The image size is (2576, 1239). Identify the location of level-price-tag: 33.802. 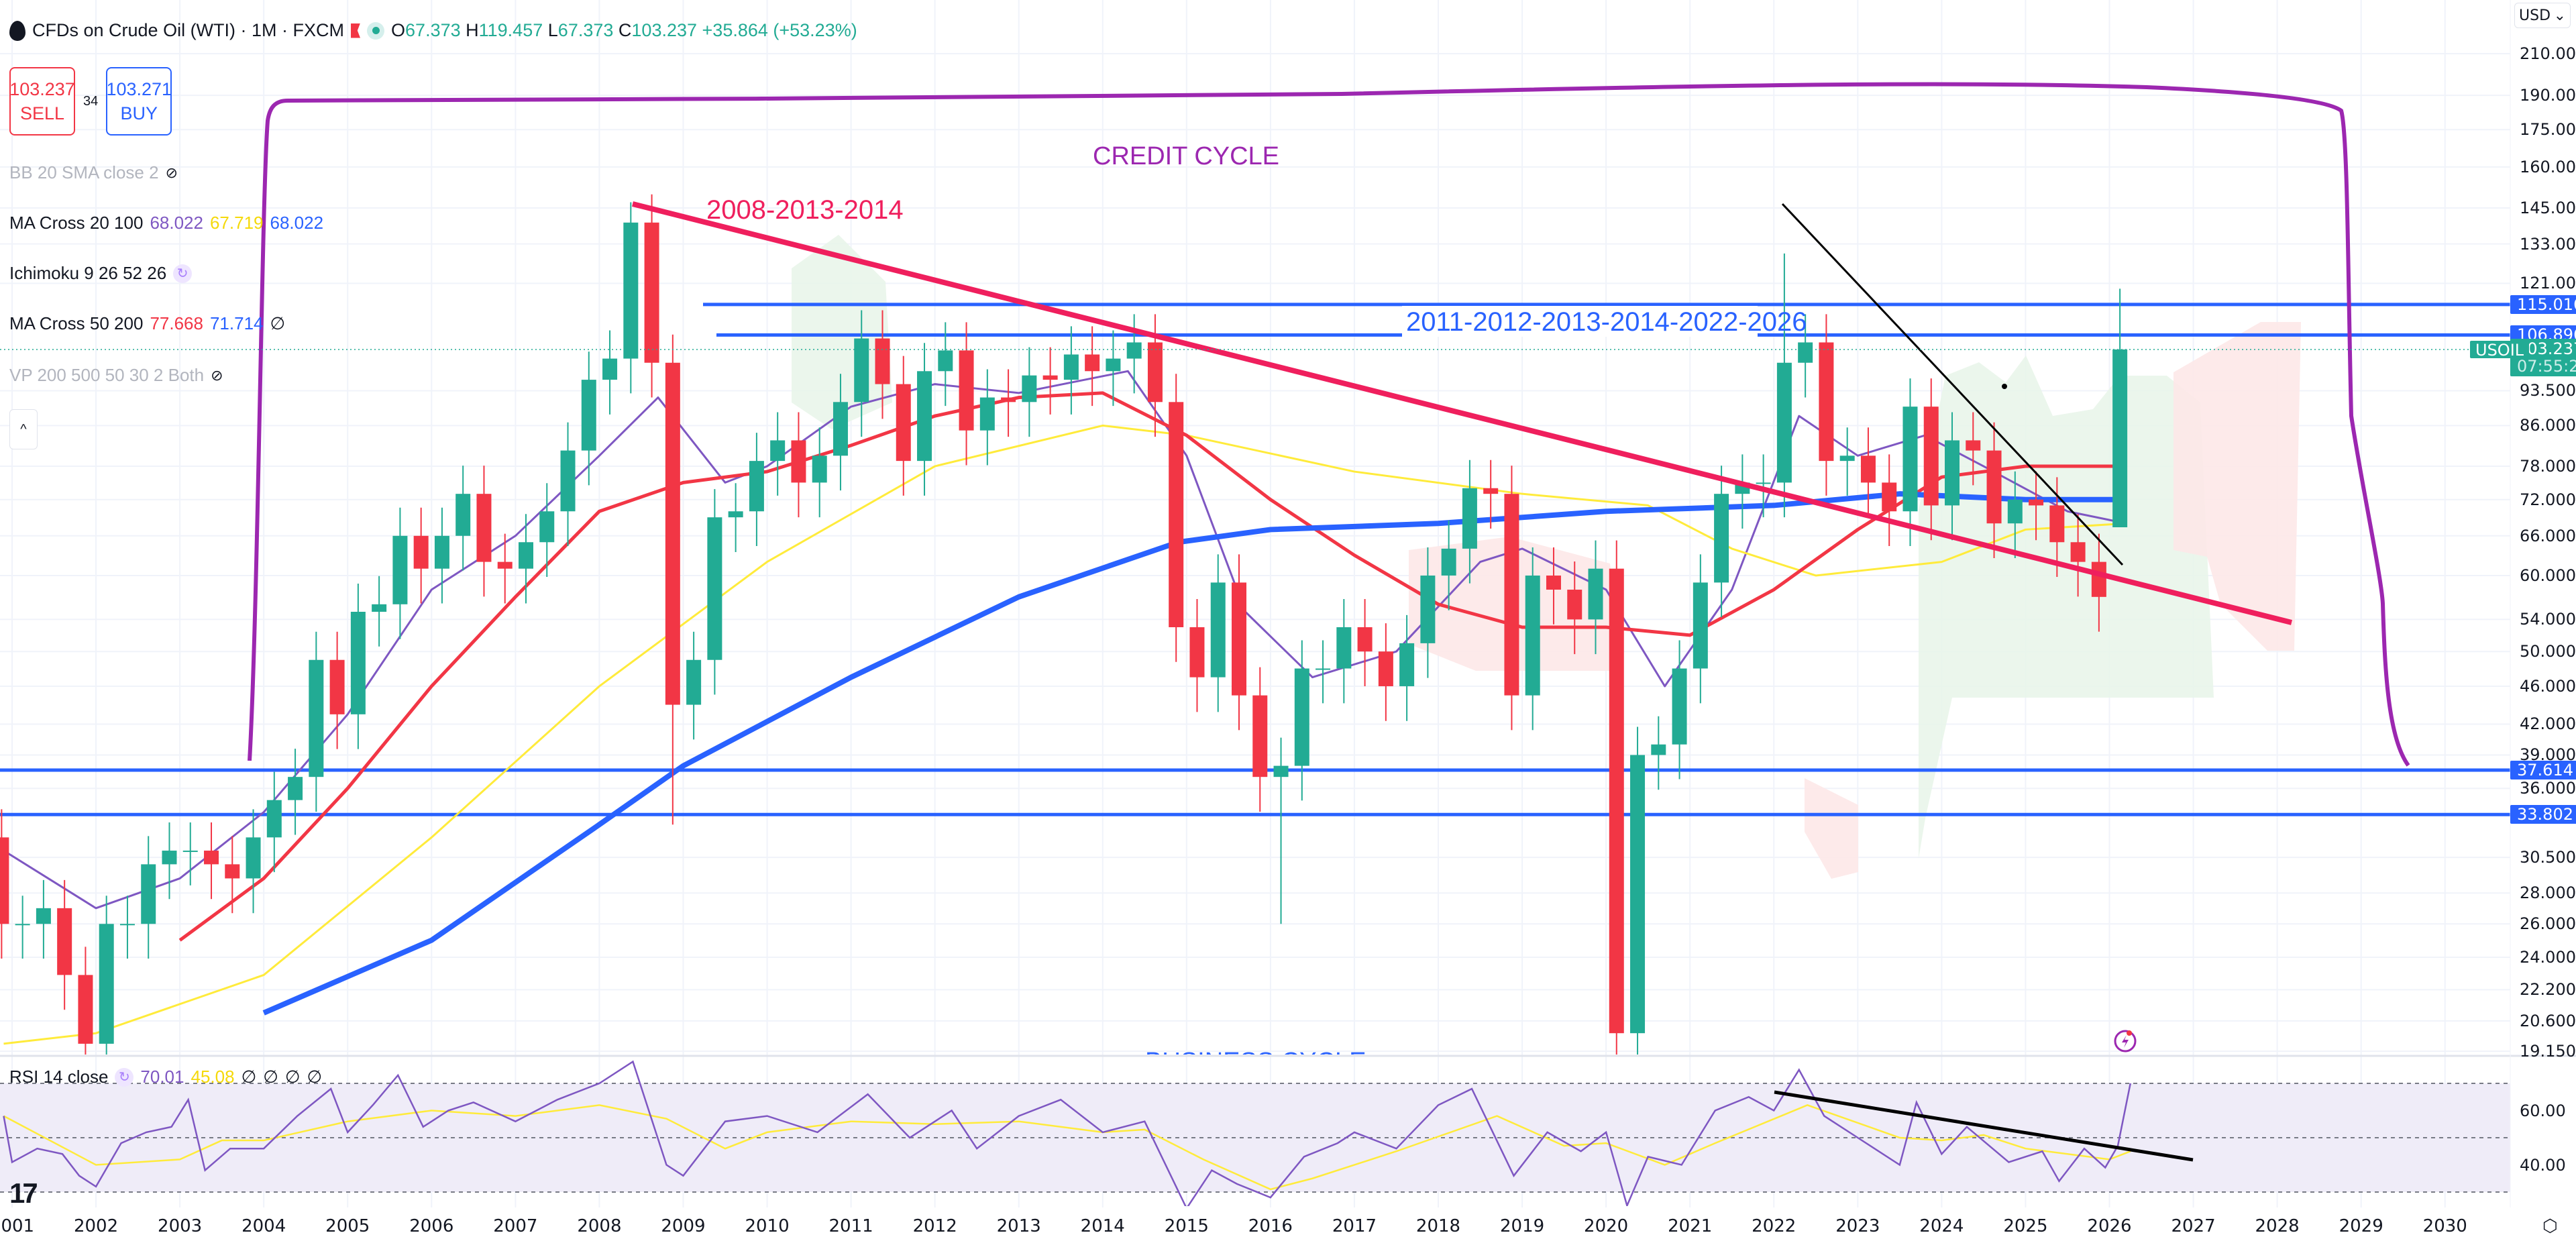
(2543, 815).